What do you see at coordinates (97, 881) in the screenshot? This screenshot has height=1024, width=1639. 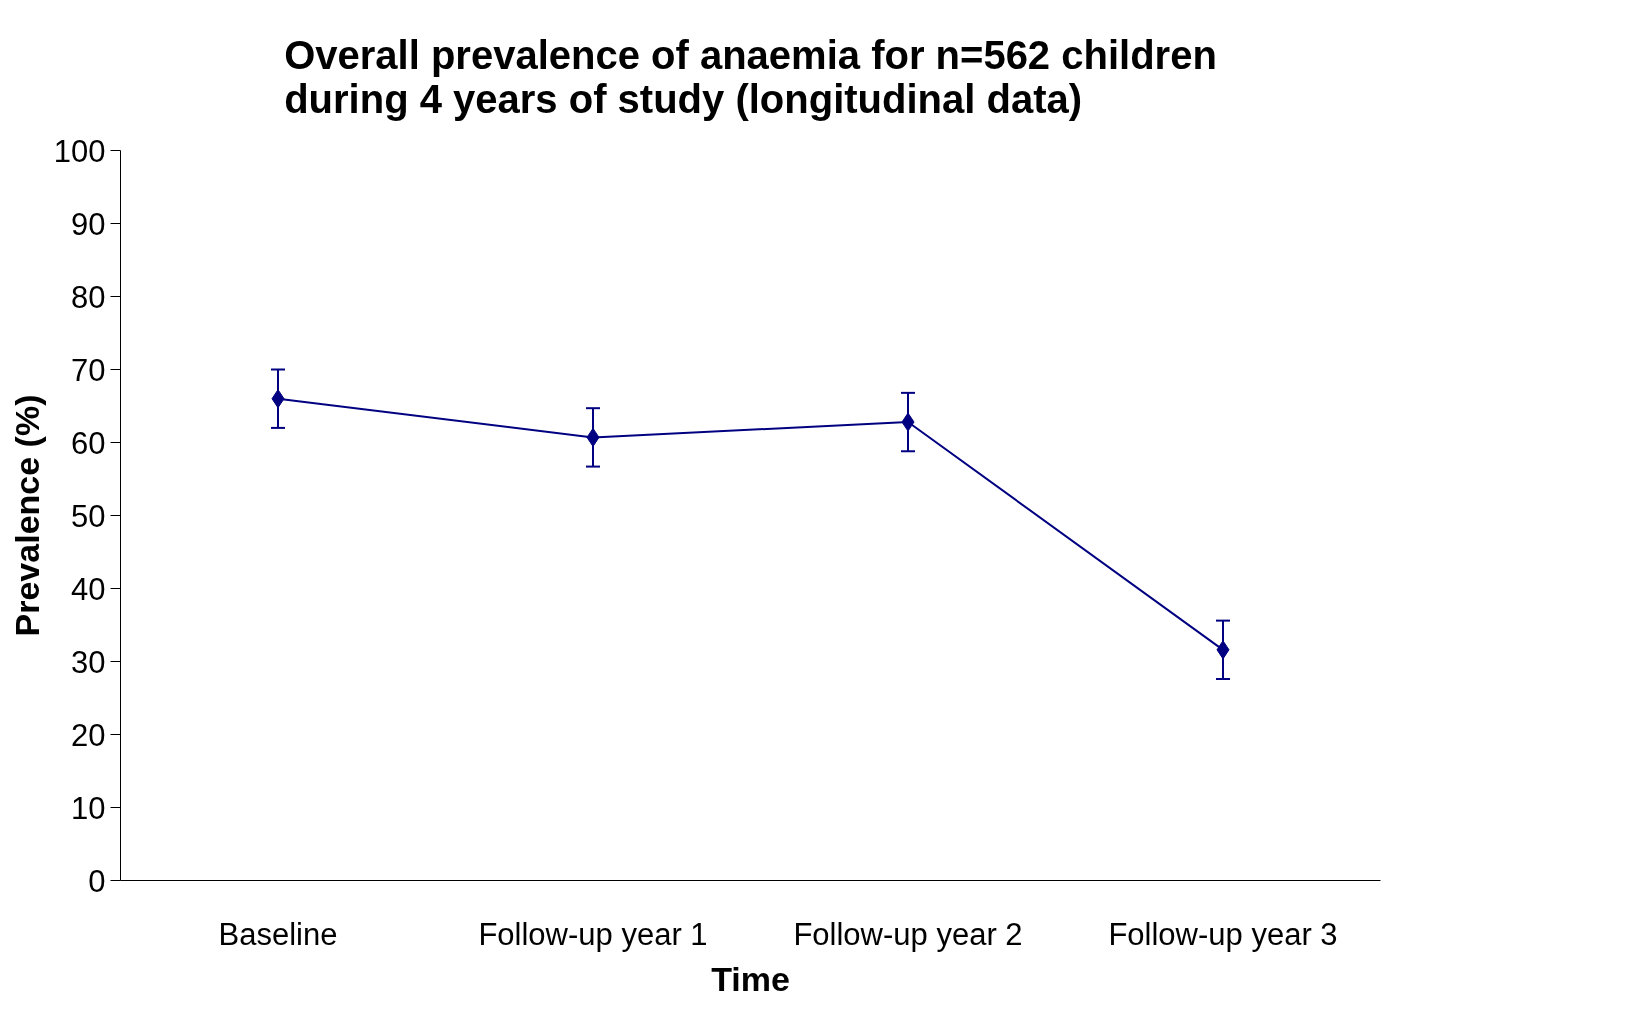 I see `y-tick-label: 0` at bounding box center [97, 881].